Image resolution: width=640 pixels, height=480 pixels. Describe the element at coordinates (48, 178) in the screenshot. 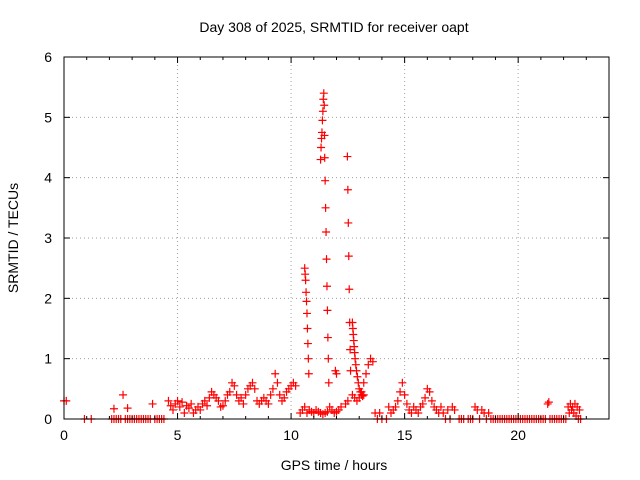

I see `y-tick-label: 4` at that location.